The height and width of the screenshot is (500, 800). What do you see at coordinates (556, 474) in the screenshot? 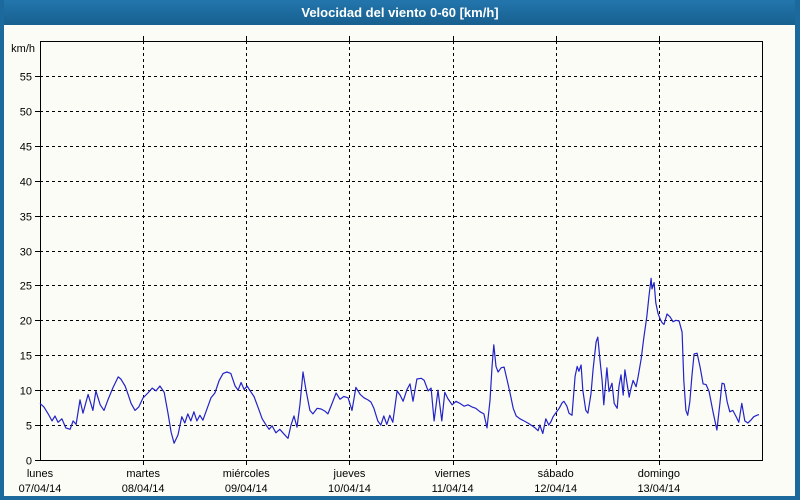
I see `x-day-label: sábado` at bounding box center [556, 474].